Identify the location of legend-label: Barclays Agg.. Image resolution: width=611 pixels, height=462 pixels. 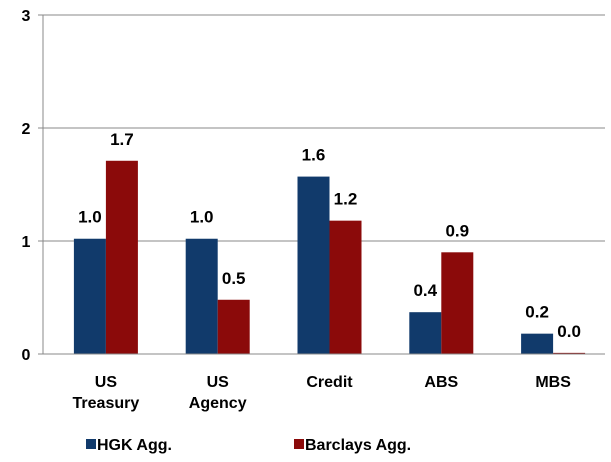
(358, 445).